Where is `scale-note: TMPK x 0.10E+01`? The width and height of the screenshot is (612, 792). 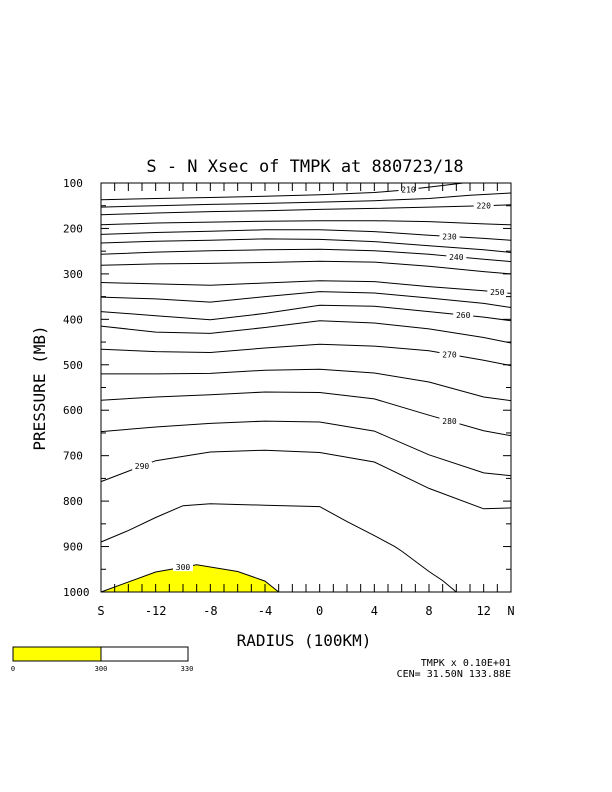
scale-note: TMPK x 0.10E+01 is located at coordinates (466, 663).